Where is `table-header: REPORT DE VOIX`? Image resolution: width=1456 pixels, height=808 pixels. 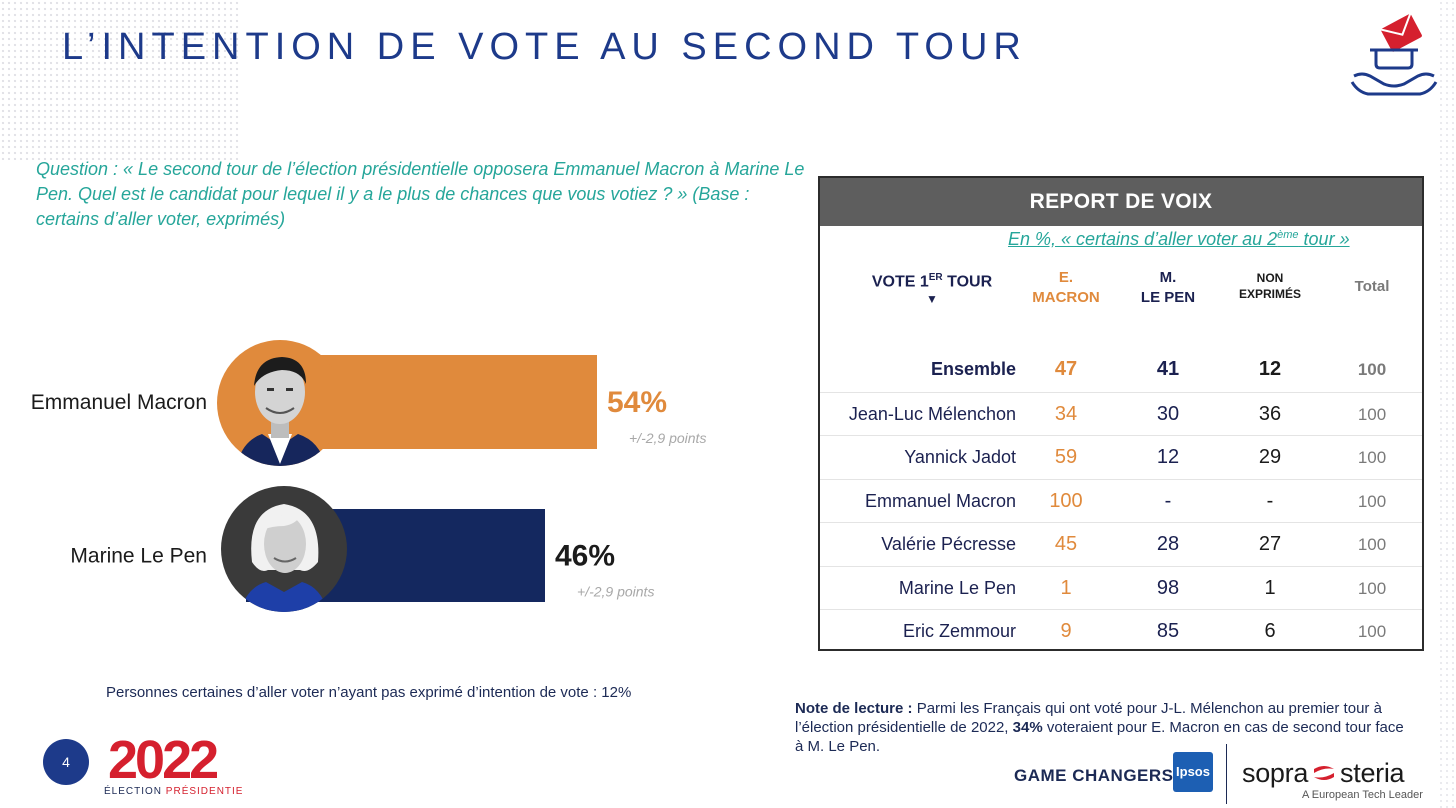 table-header: REPORT DE VOIX is located at coordinates (1121, 202).